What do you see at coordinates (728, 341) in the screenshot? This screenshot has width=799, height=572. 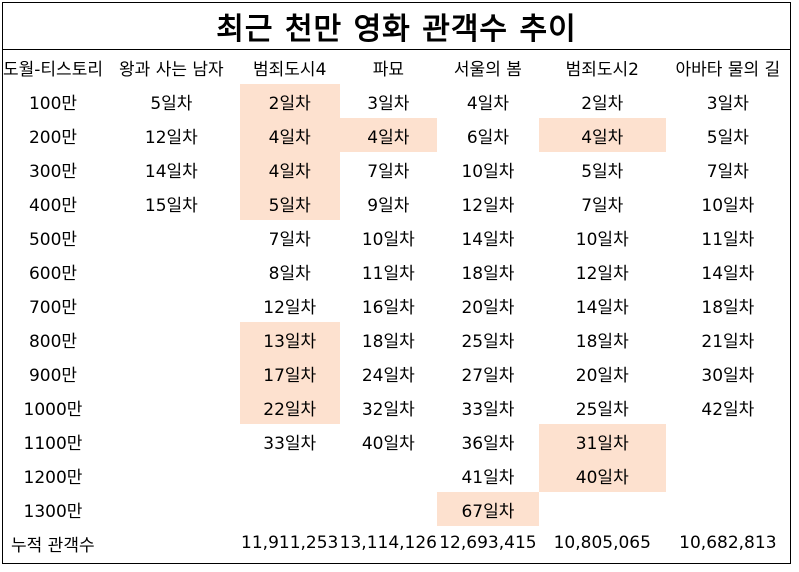 I see `table-cell: 21일차` at bounding box center [728, 341].